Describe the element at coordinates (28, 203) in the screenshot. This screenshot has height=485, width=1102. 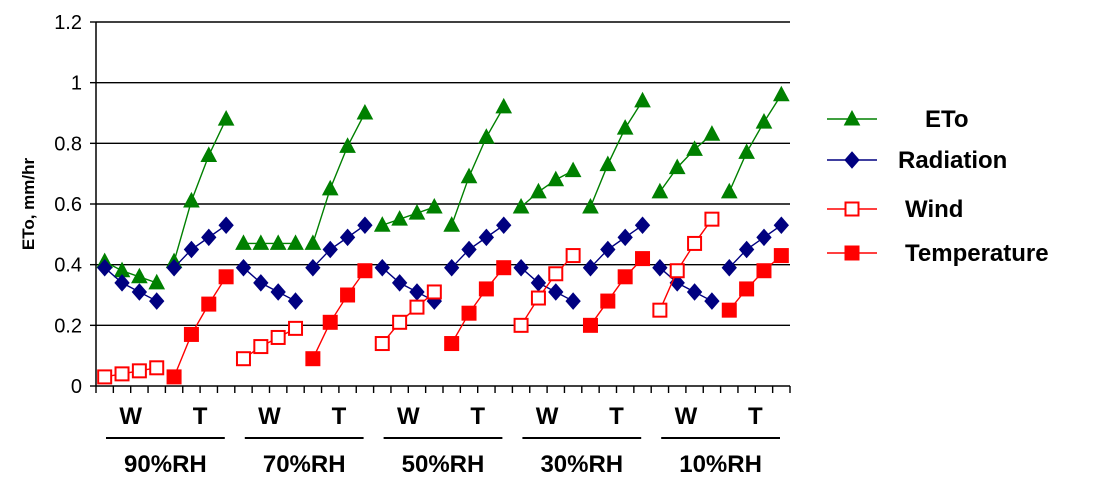
I see `y-axis-title: ETo, mm/hr` at that location.